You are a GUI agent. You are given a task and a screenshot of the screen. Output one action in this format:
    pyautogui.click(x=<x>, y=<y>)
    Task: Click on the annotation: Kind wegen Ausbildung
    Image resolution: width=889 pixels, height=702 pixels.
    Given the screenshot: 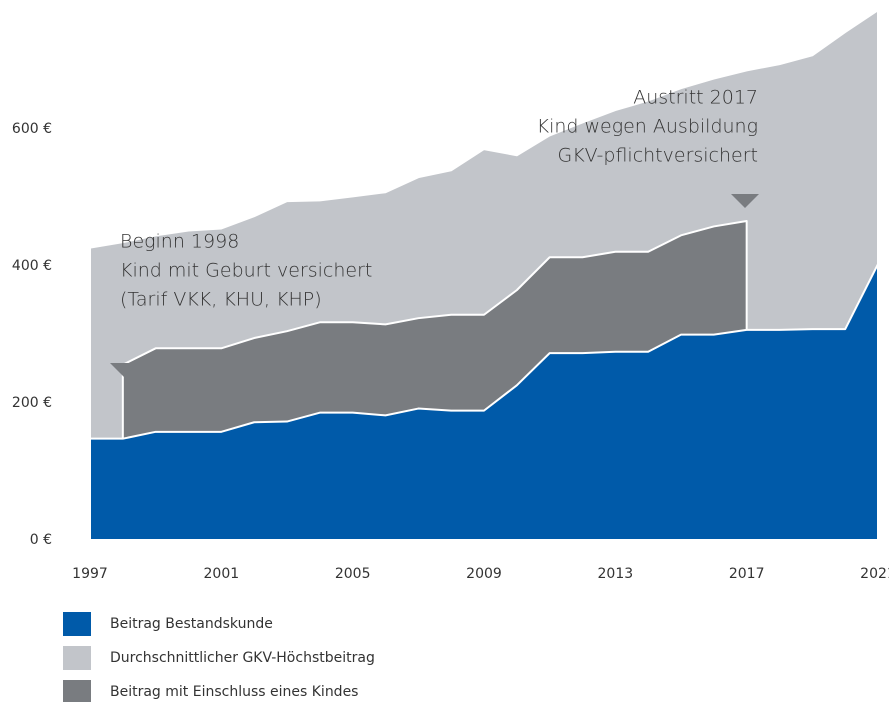 What is the action you would take?
    pyautogui.click(x=647, y=127)
    